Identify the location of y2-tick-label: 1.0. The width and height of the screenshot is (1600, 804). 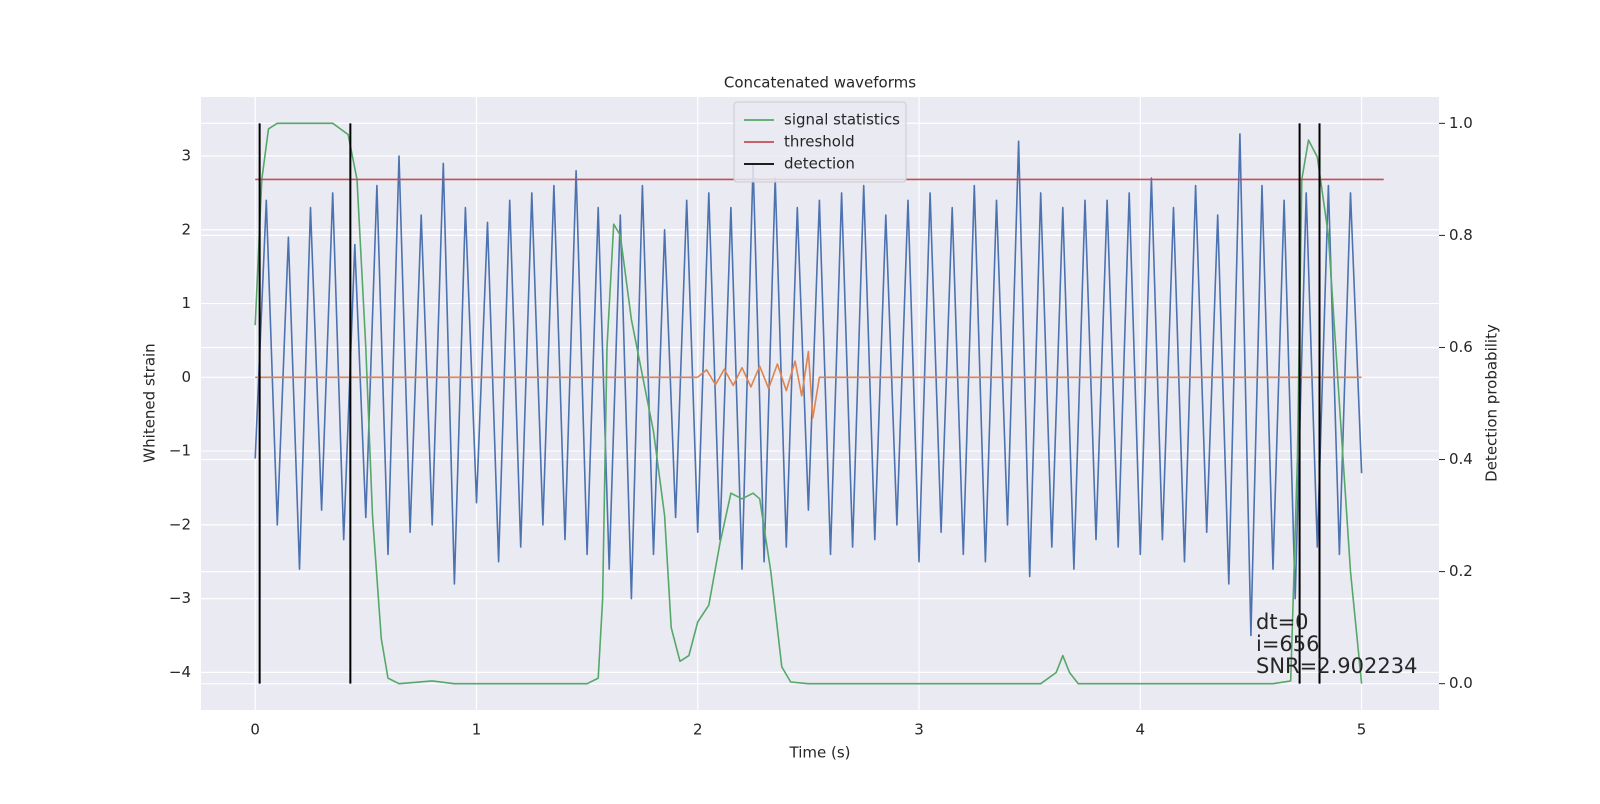
(1461, 123).